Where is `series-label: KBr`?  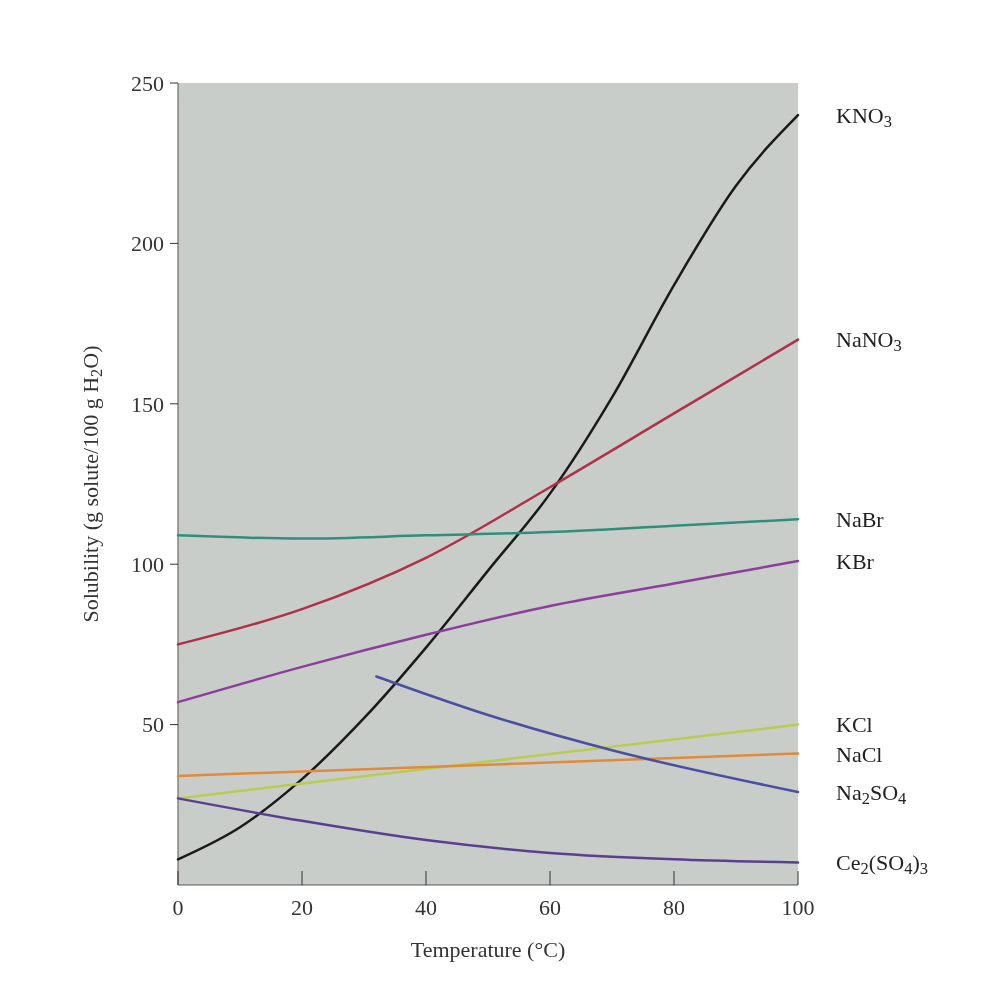 series-label: KBr is located at coordinates (855, 561).